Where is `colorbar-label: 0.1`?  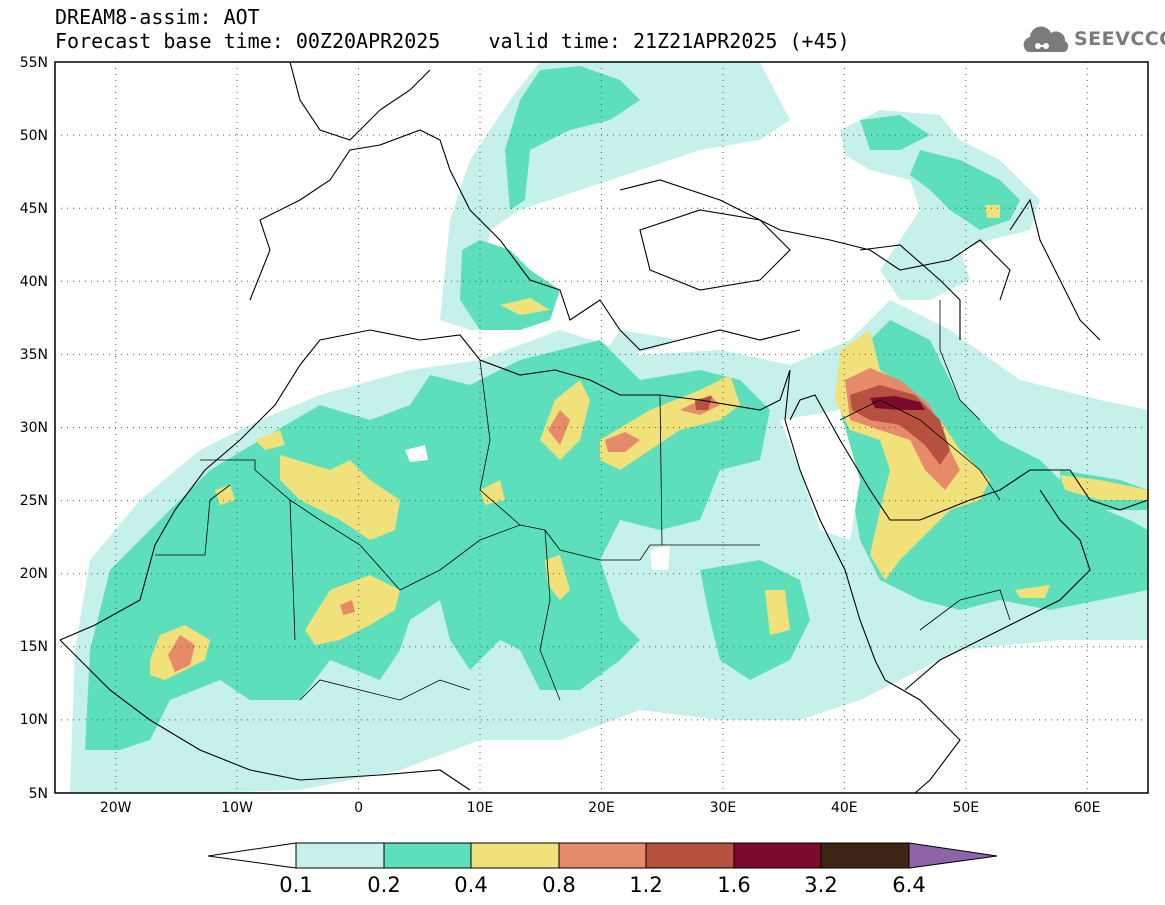
colorbar-label: 0.1 is located at coordinates (295, 885).